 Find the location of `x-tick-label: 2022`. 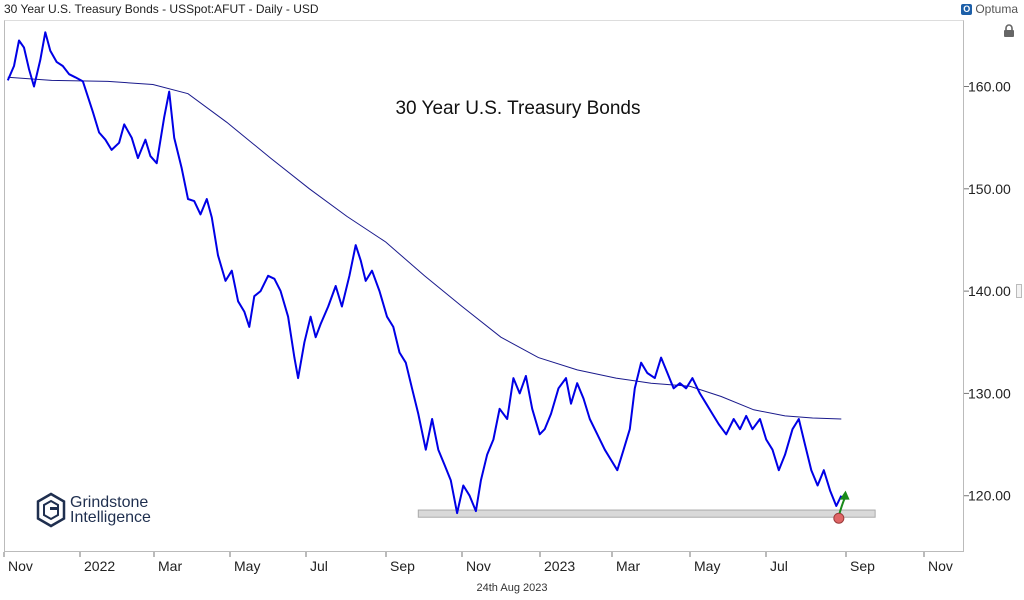

x-tick-label: 2022 is located at coordinates (99, 566).